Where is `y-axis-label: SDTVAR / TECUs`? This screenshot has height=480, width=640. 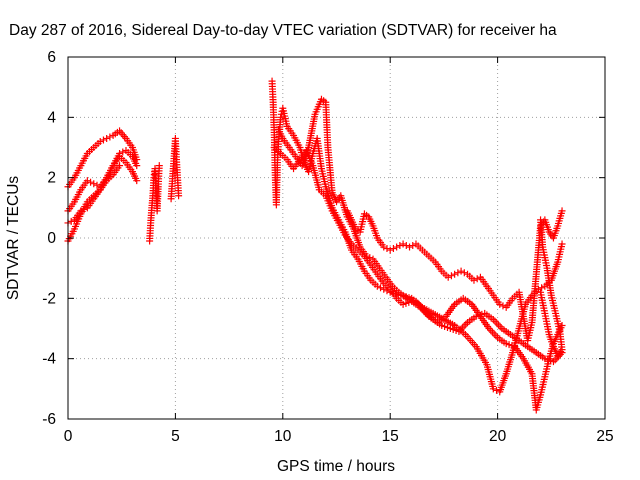 y-axis-label: SDTVAR / TECUs is located at coordinates (13, 238).